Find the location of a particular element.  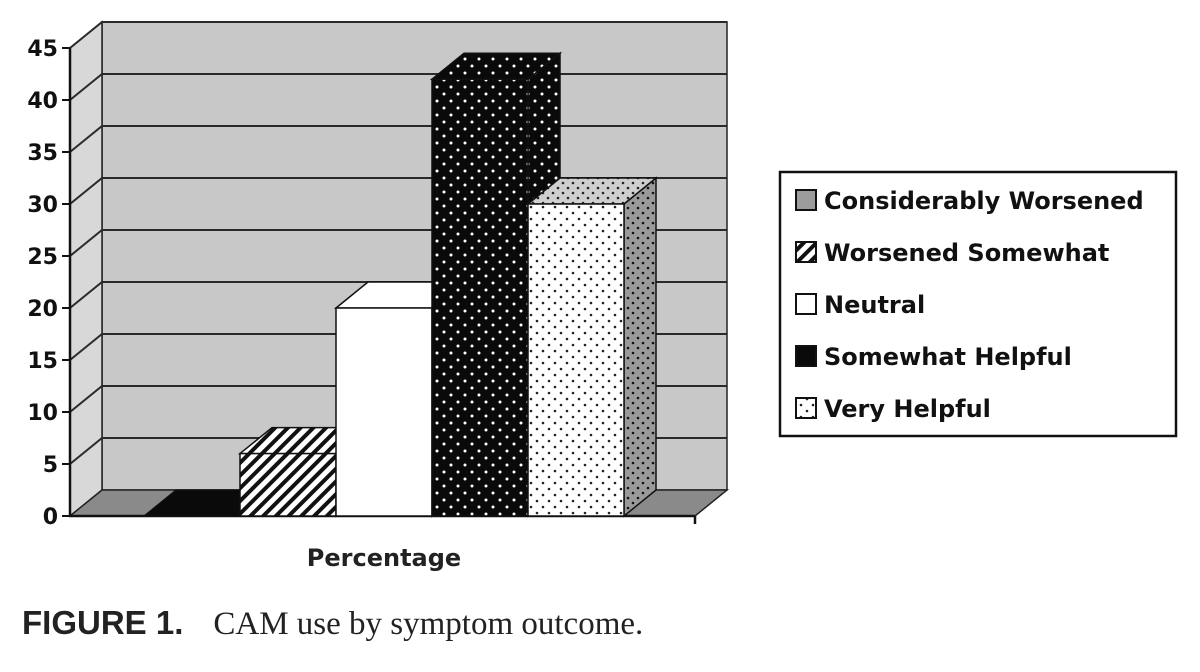

legend-label: Considerably Worsened is located at coordinates (984, 201).